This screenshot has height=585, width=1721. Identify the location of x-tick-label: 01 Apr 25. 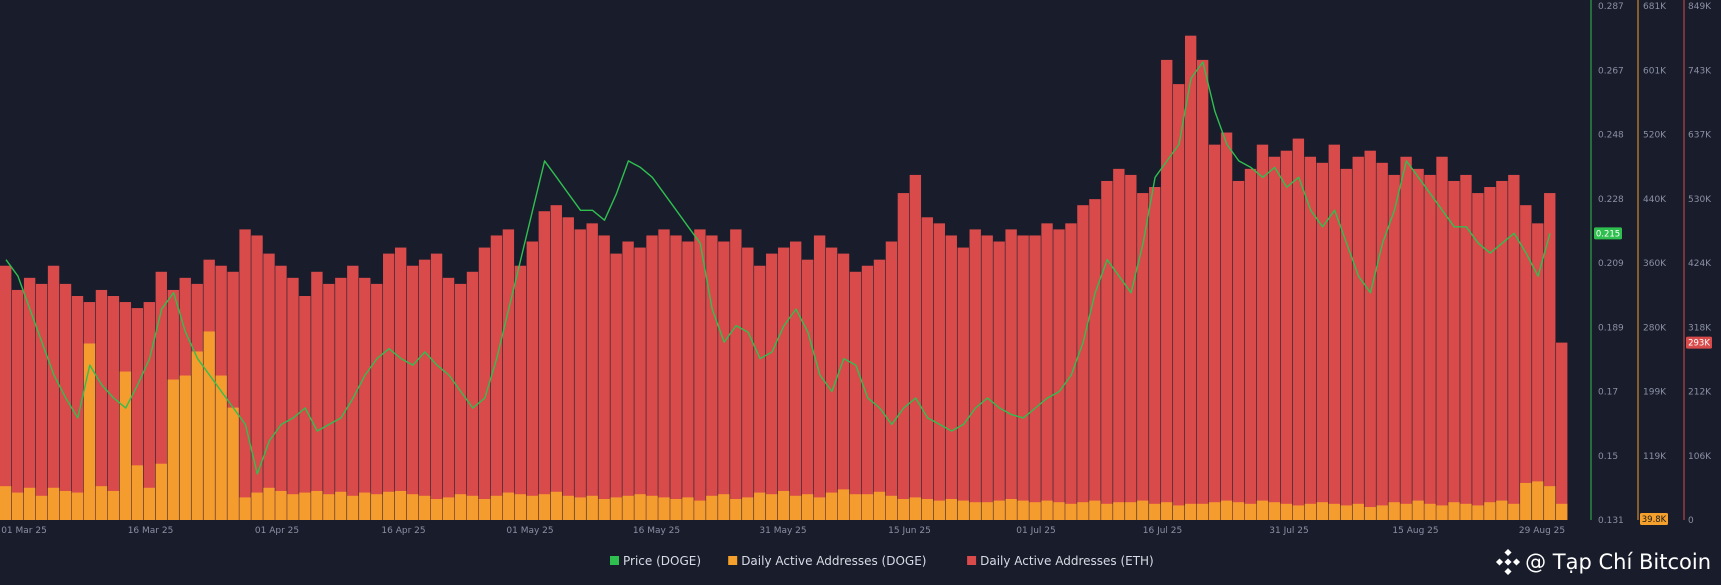
(277, 531).